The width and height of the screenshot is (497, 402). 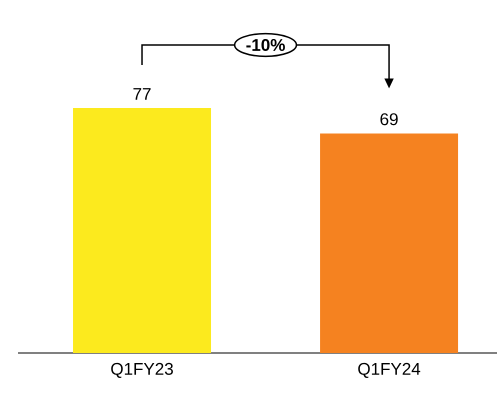 What do you see at coordinates (142, 94) in the screenshot?
I see `data-label: 77` at bounding box center [142, 94].